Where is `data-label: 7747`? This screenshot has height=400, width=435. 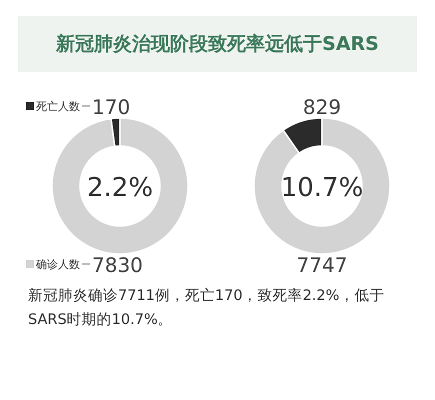 data-label: 7747 is located at coordinates (322, 265).